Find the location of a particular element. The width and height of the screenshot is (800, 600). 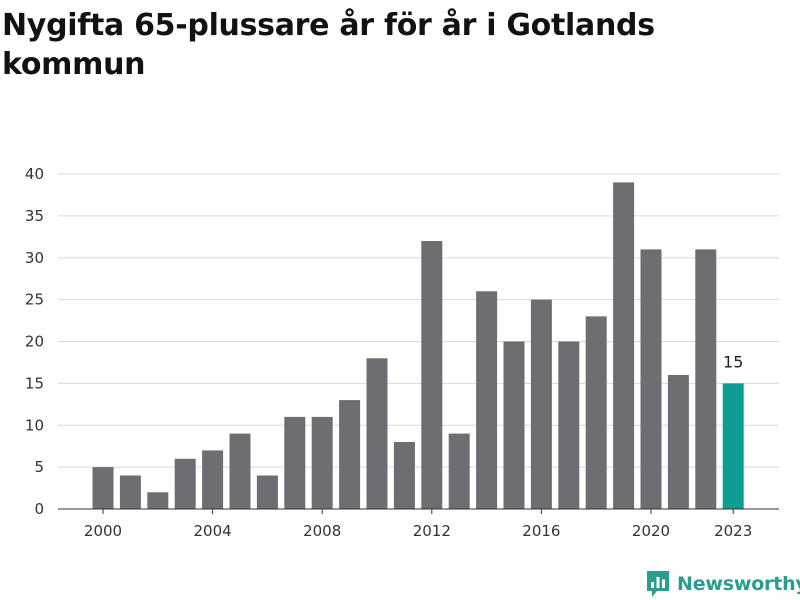

x-tick-label: 2016 is located at coordinates (541, 531).